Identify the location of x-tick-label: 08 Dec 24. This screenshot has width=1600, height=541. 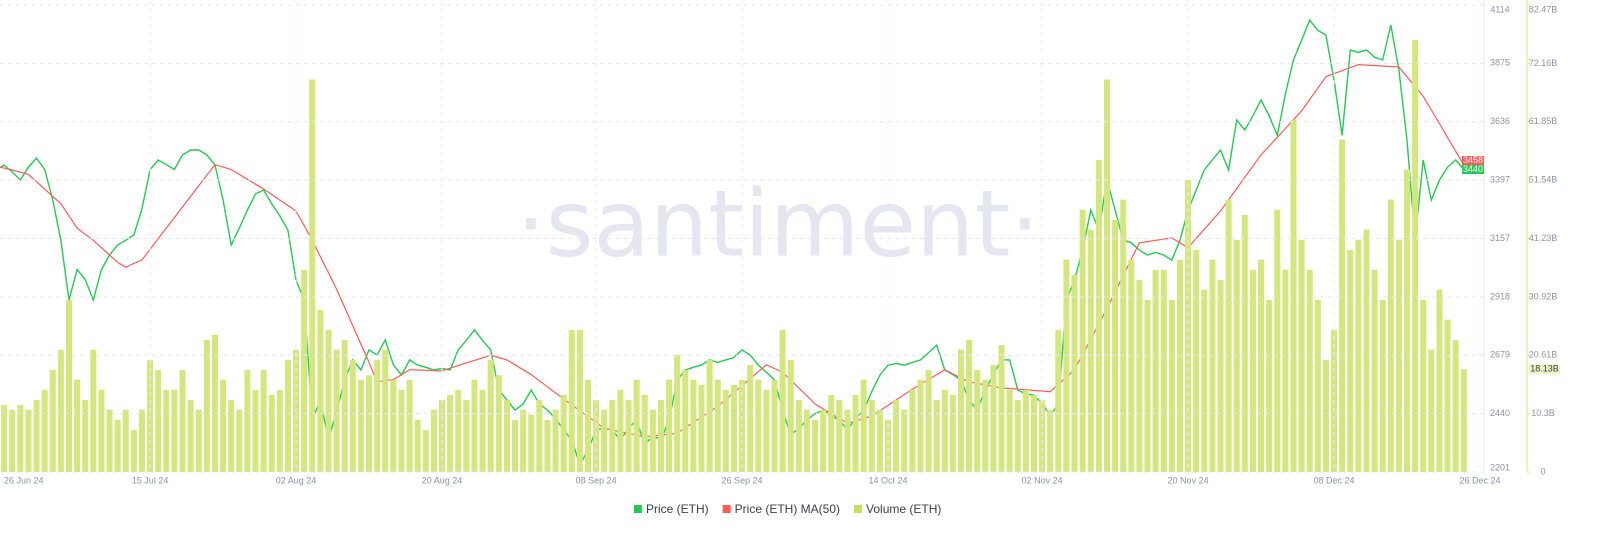
(1334, 480).